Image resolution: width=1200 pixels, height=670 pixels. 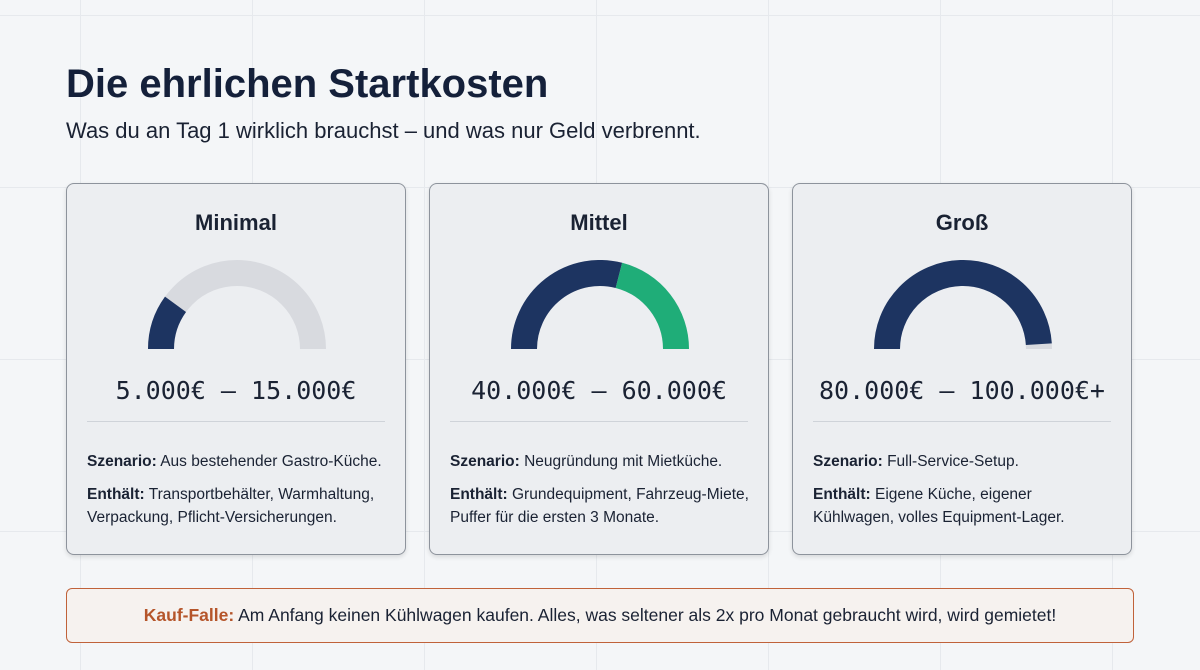 I want to click on callout-label: Kauf-Falle:, so click(x=189, y=615).